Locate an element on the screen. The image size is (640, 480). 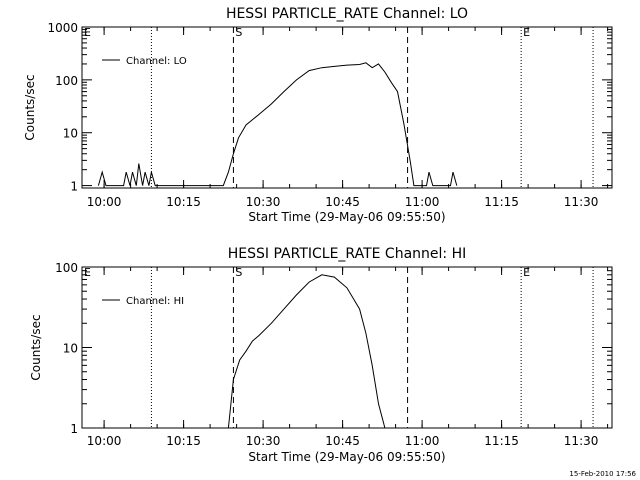
chart-title-0: HESSI PARTICLE_RATE Channel: LO is located at coordinates (347, 14).